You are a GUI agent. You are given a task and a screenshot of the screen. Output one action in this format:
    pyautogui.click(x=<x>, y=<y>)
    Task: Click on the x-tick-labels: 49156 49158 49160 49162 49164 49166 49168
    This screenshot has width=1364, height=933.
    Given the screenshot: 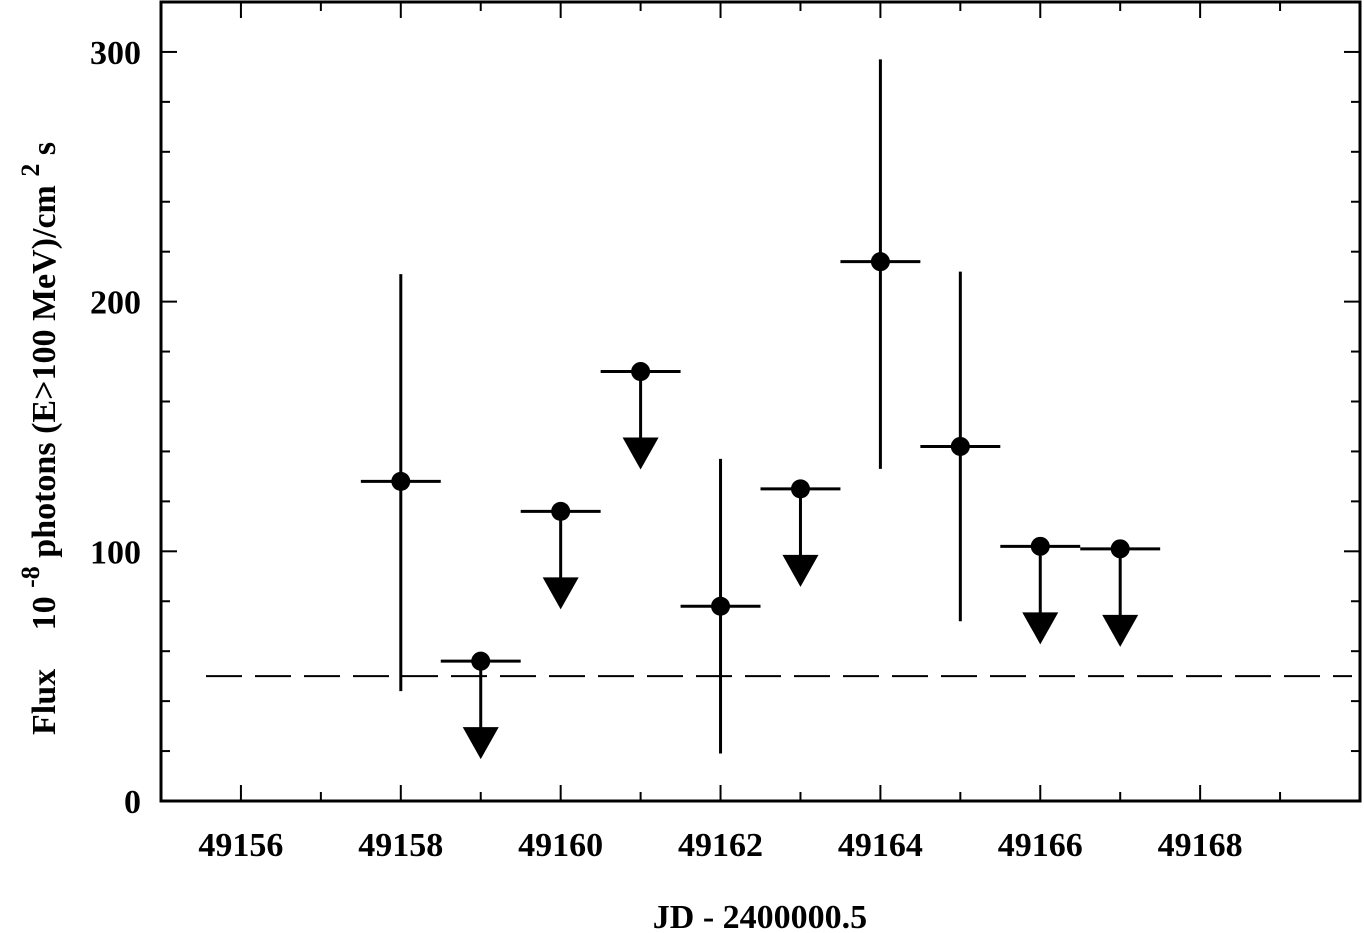 What is the action you would take?
    pyautogui.click(x=720, y=845)
    